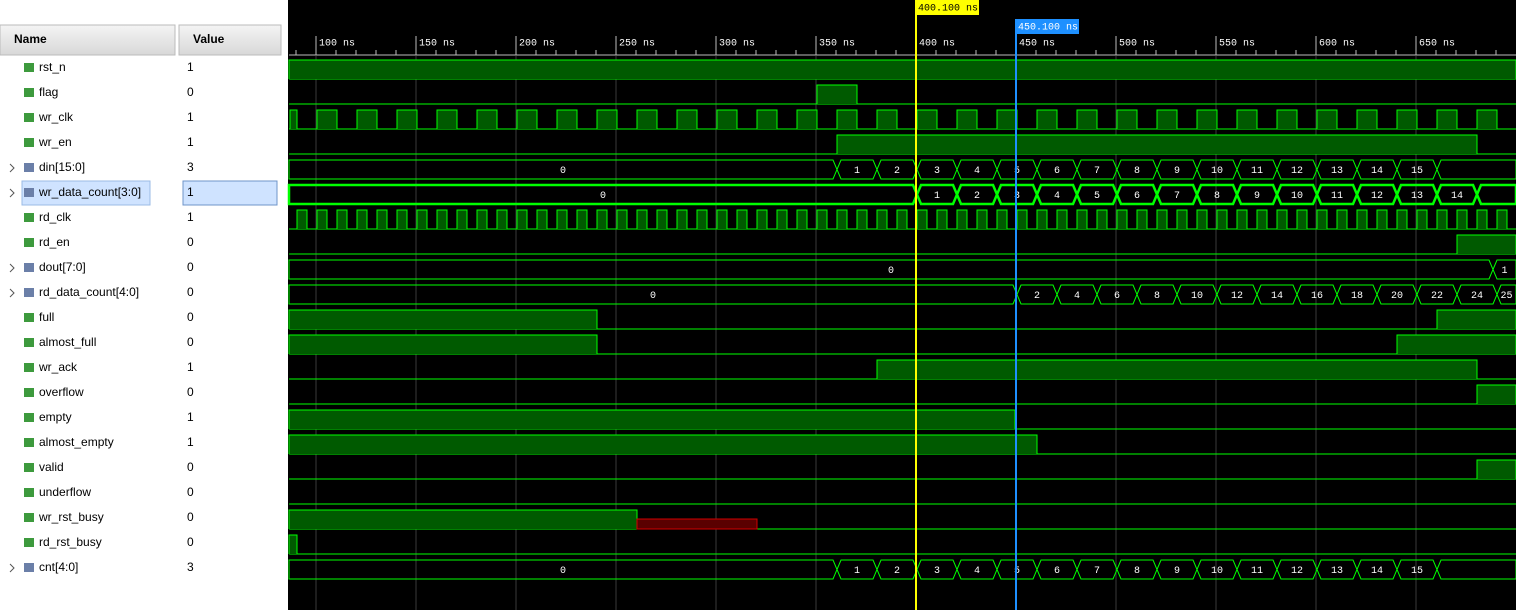  Describe the element at coordinates (1297, 571) in the screenshot. I see `bus-value: 12` at that location.